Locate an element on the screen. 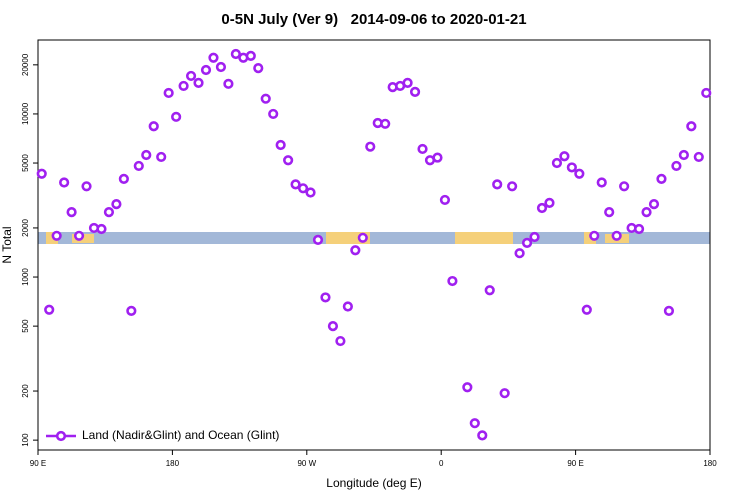 The image size is (750, 500). y-tick-label: 100 is located at coordinates (25, 440).